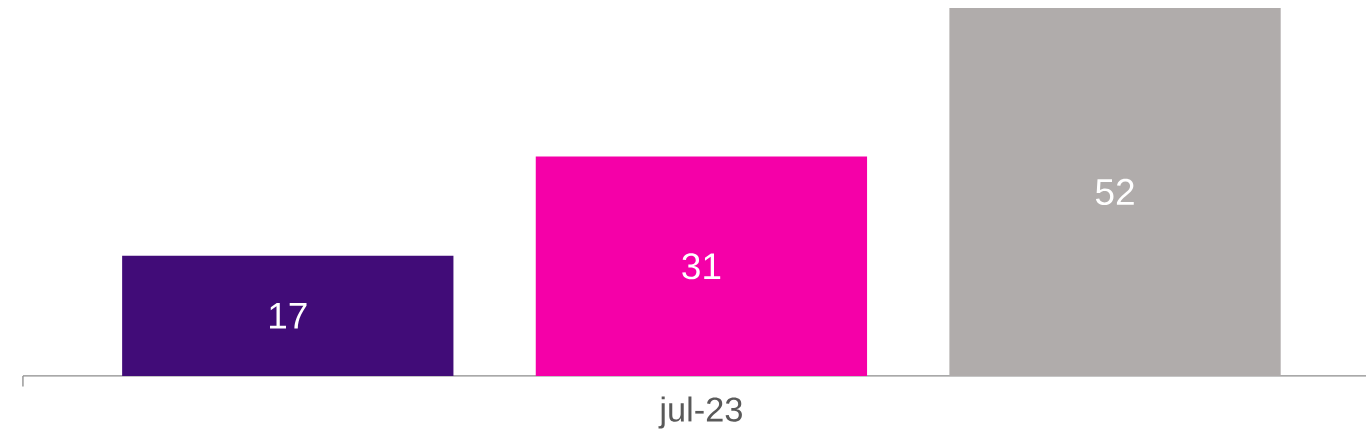  I want to click on data-label: 52, so click(1114, 191).